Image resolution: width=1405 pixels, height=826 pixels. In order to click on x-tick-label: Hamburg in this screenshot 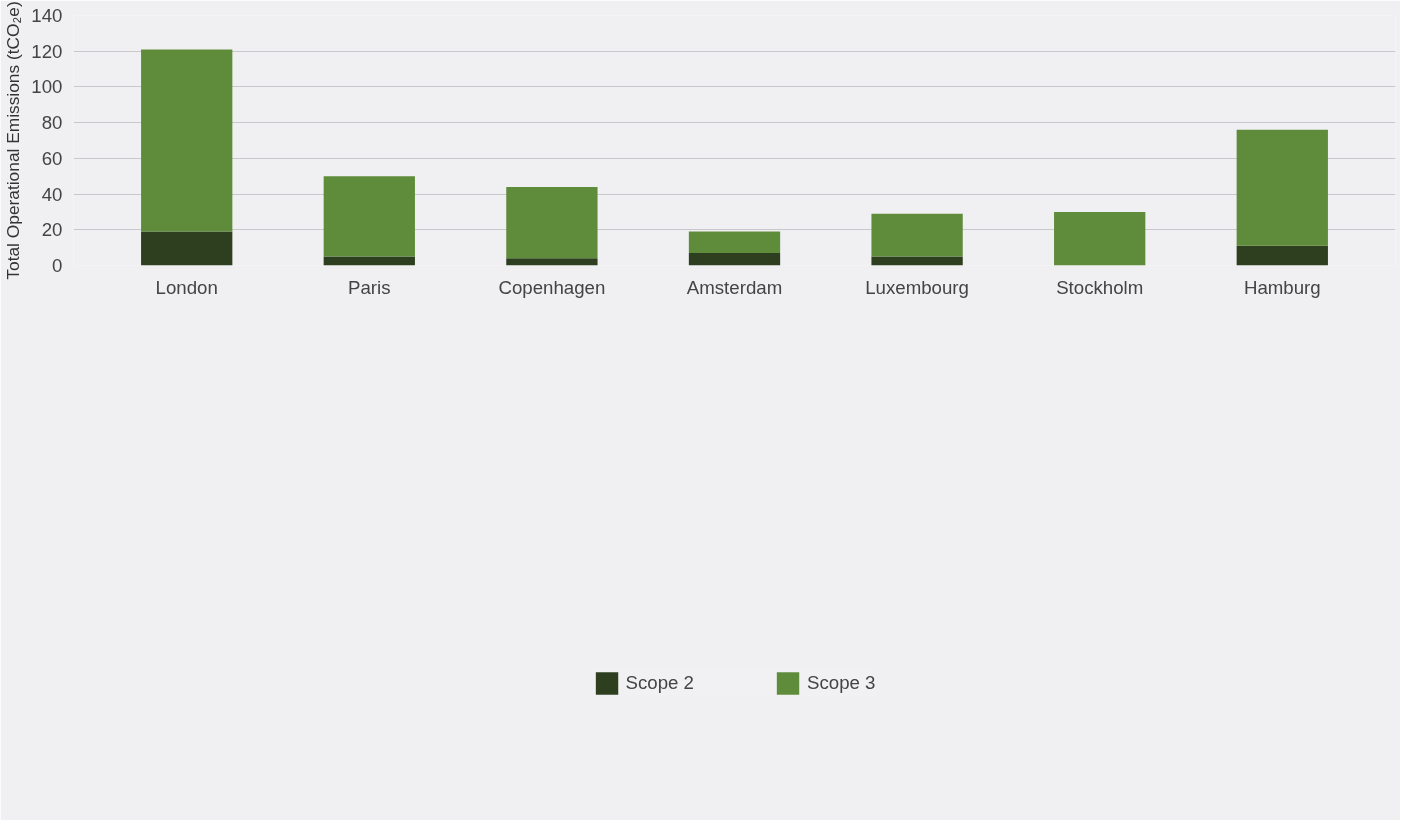, I will do `click(1282, 287)`.